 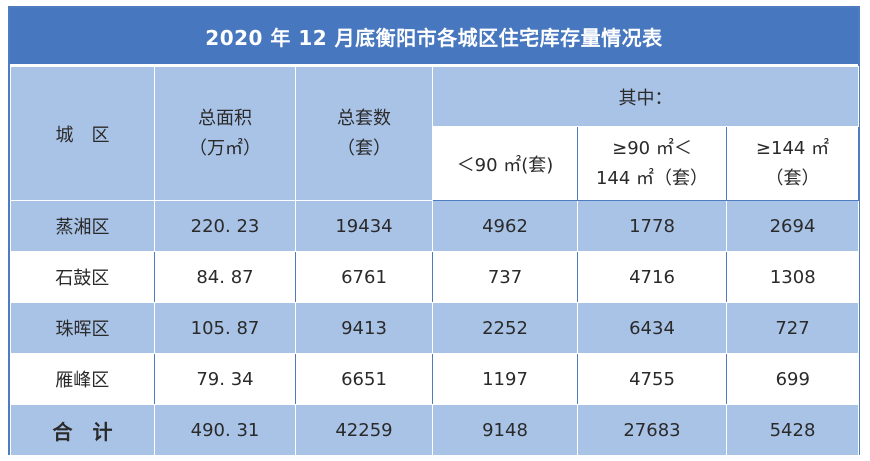 I want to click on cell-over-144: 727, so click(x=792, y=328).